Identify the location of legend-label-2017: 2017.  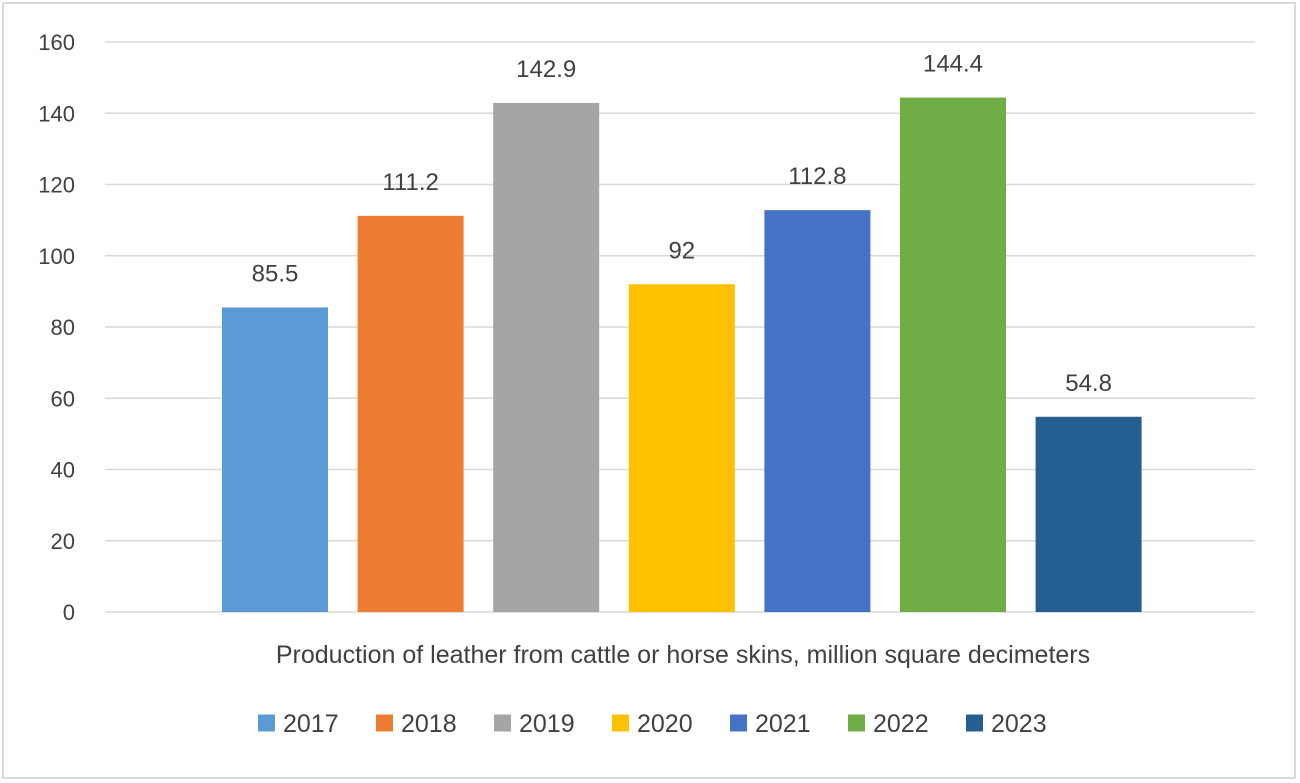
(311, 724).